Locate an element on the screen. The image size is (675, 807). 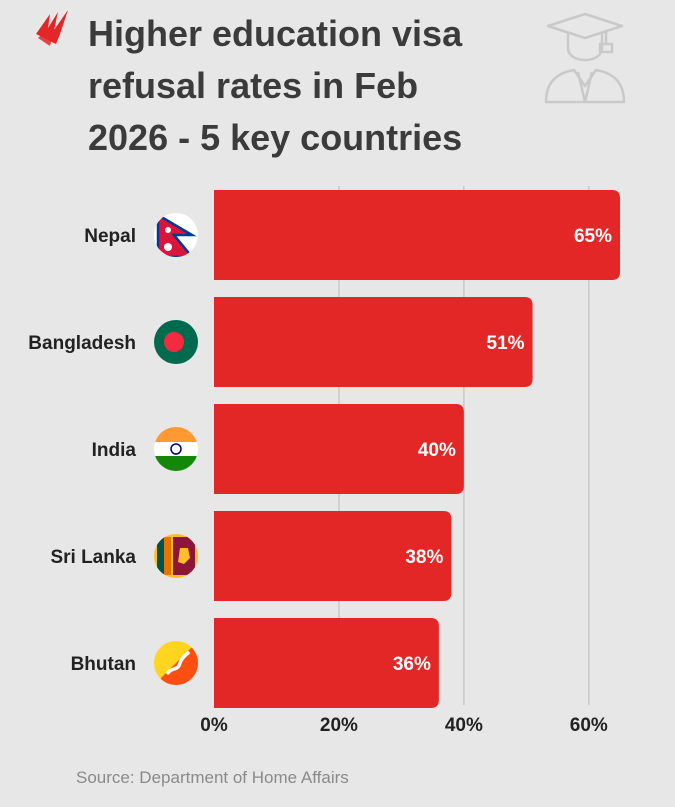
data-label: 65% is located at coordinates (593, 236).